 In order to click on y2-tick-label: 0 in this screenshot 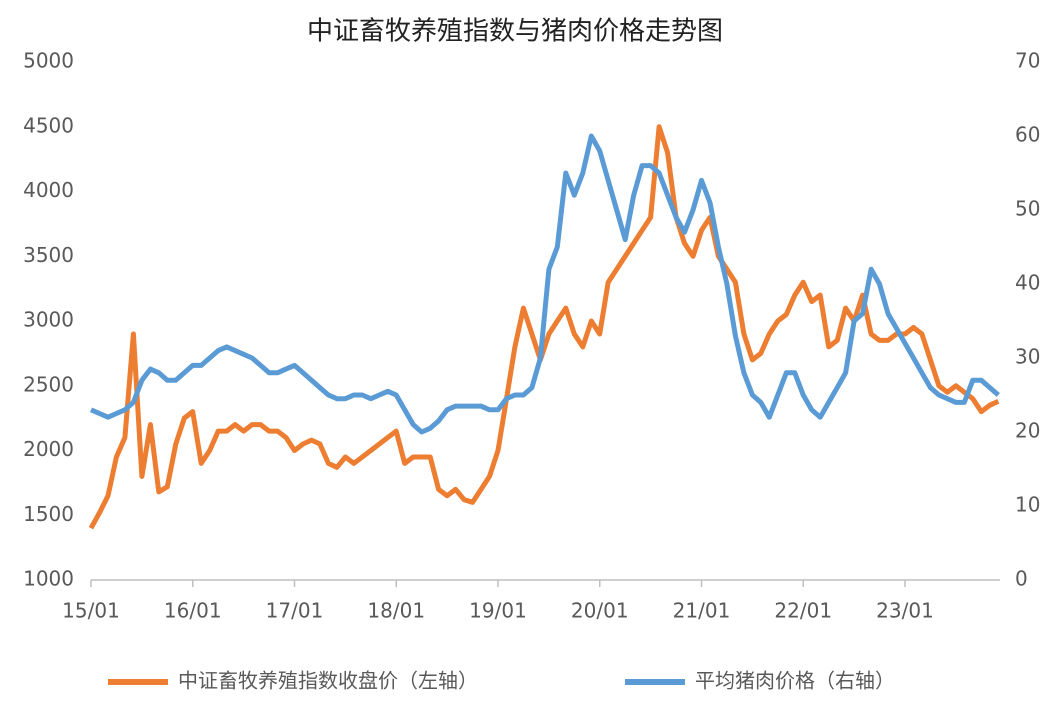, I will do `click(1021, 579)`.